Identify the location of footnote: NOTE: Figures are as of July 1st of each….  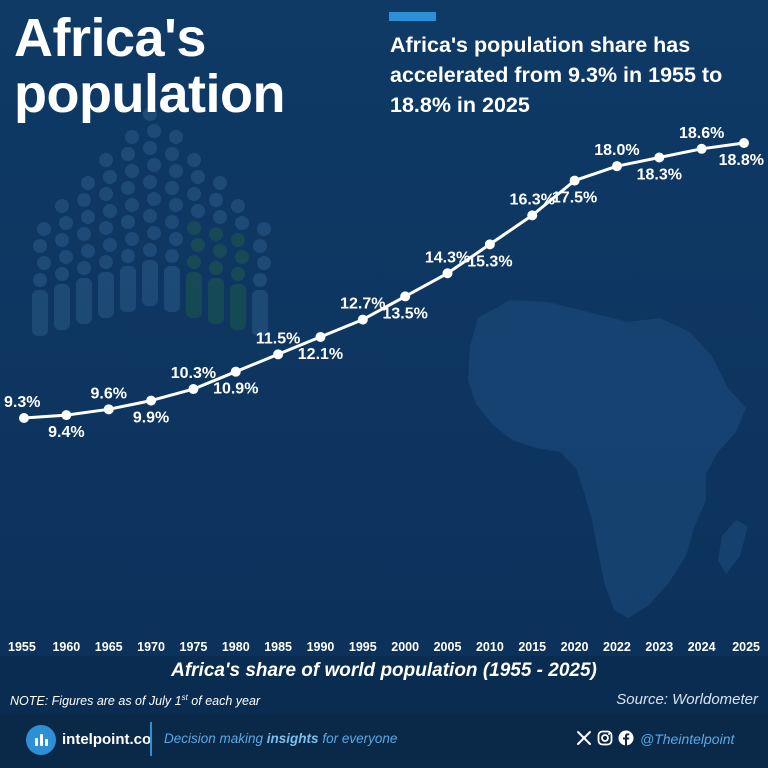
(135, 700).